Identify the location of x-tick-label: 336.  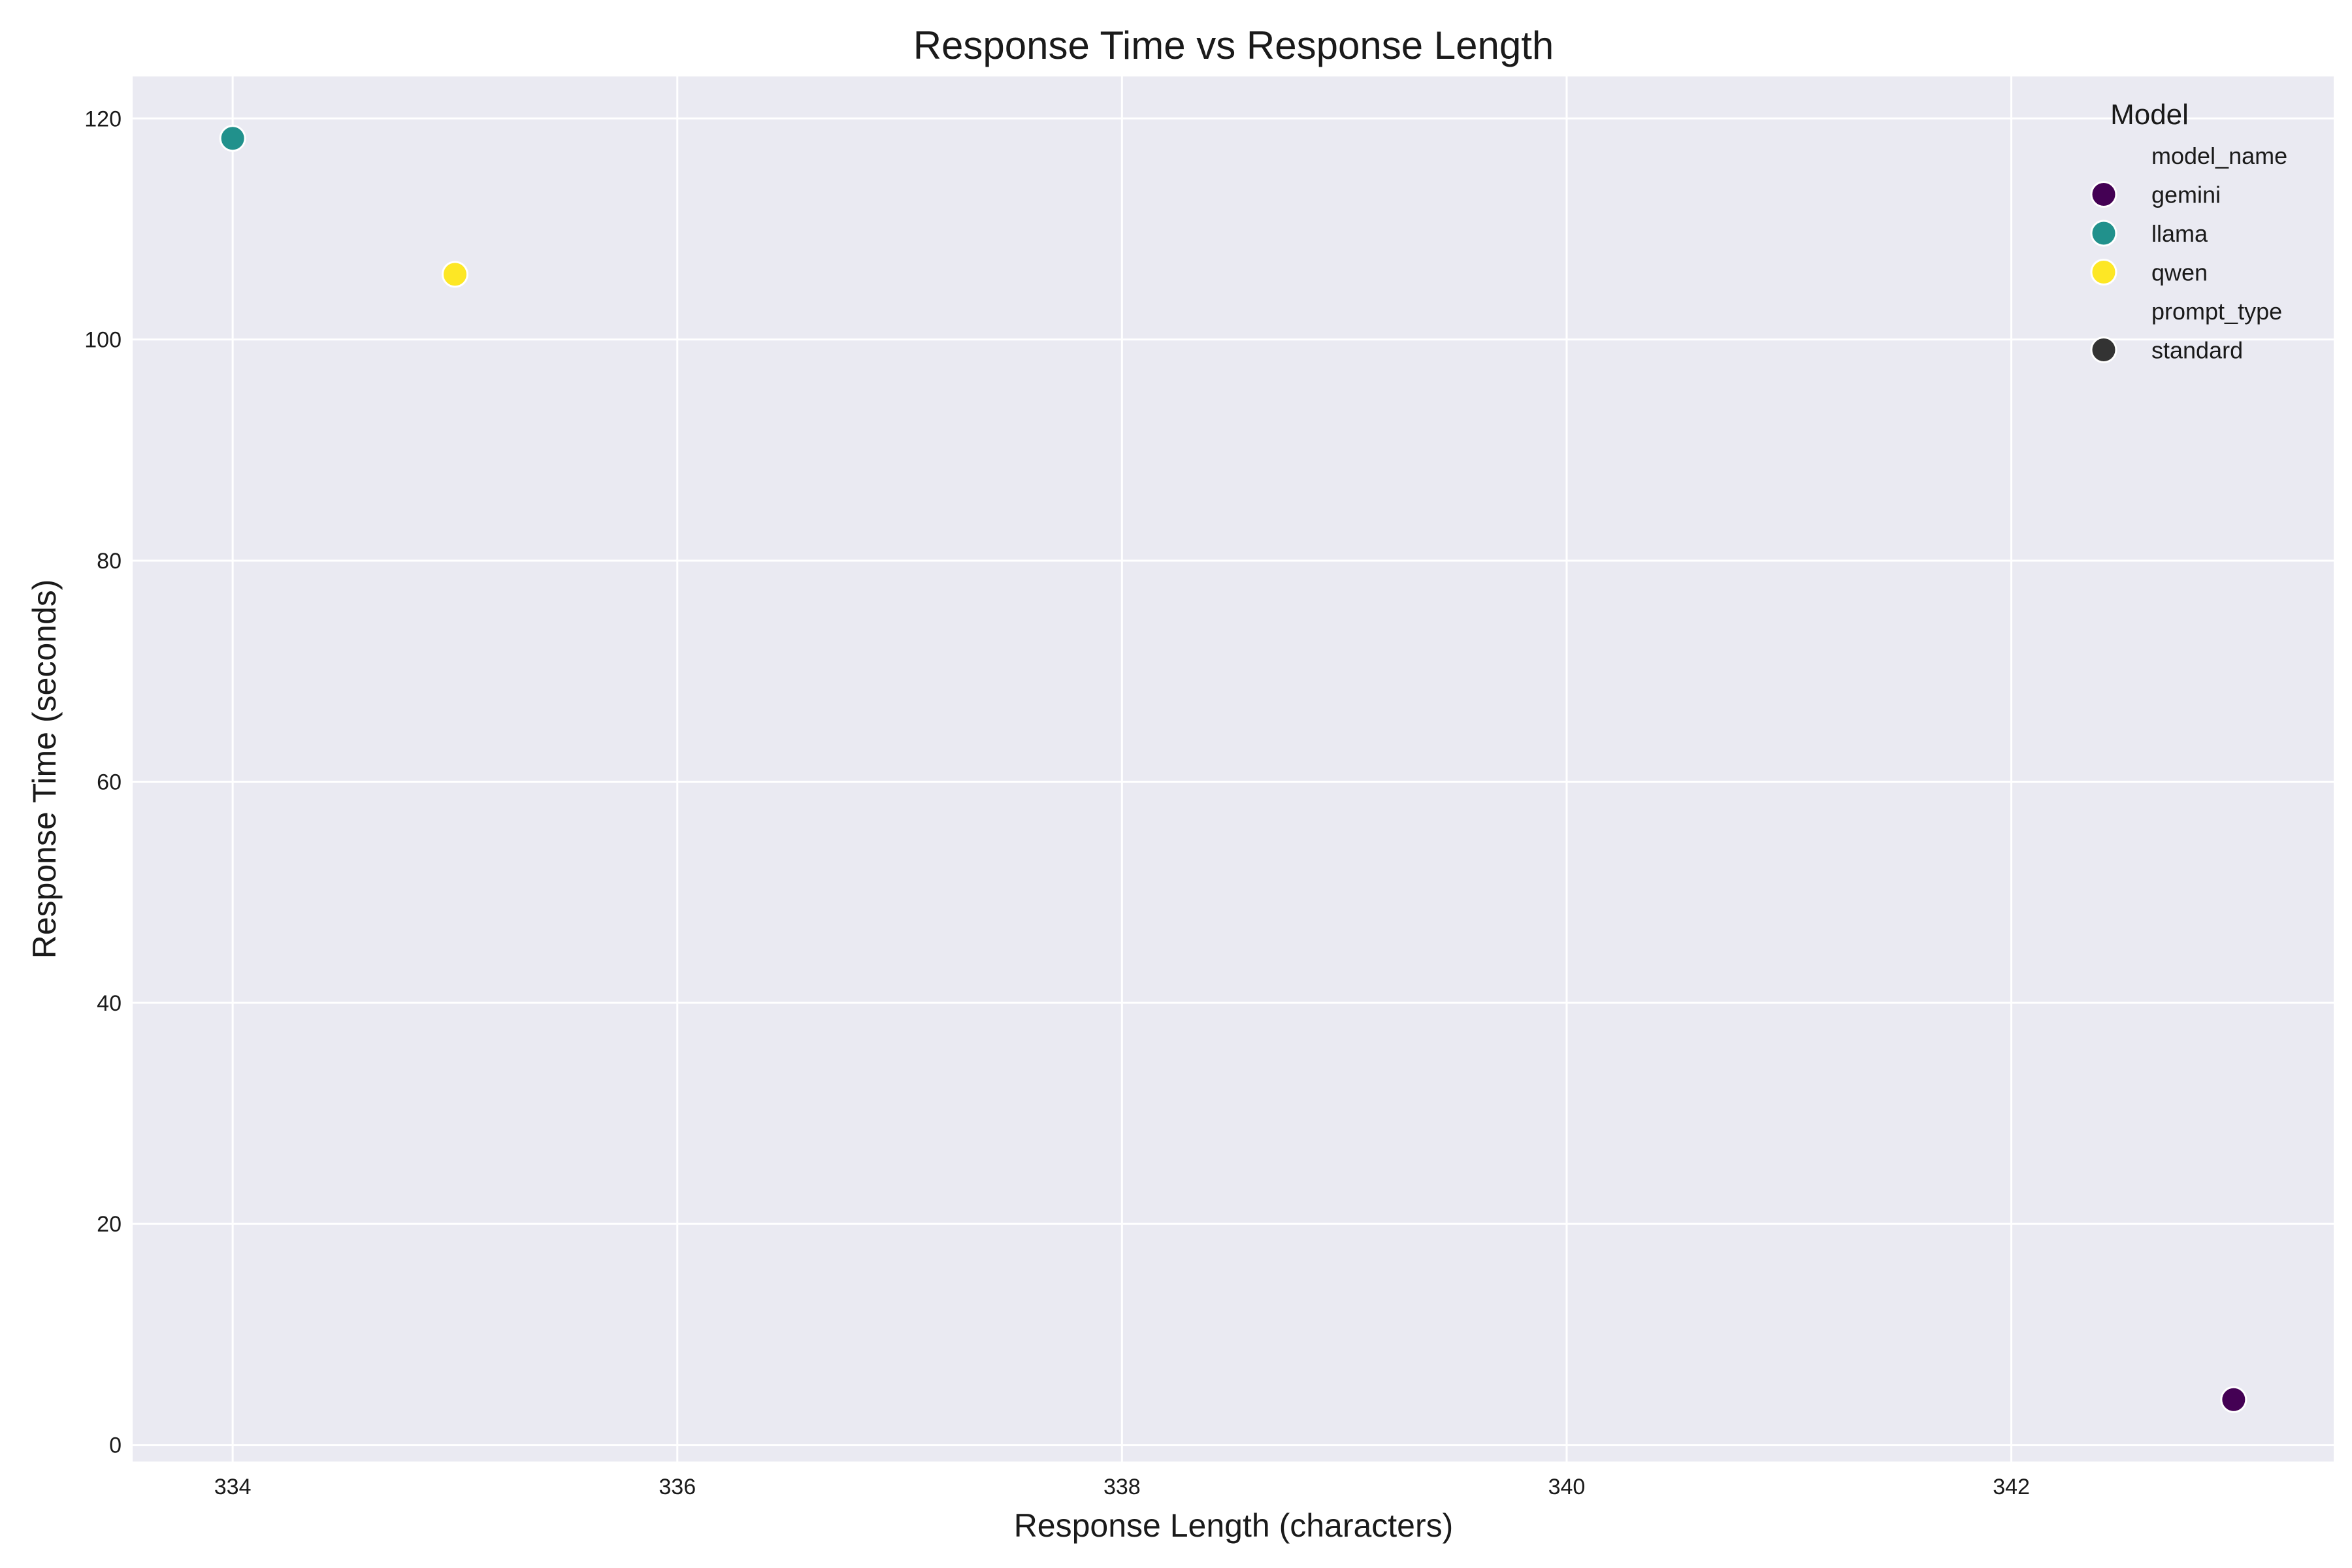
(677, 1487).